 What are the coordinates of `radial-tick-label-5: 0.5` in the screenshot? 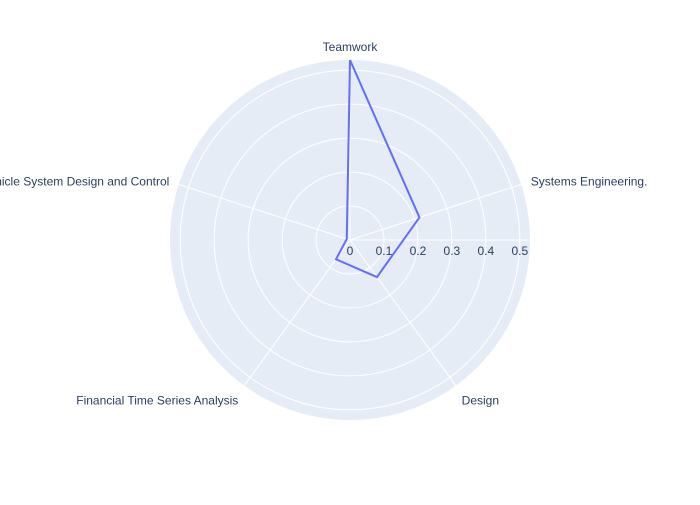 It's located at (519, 251).